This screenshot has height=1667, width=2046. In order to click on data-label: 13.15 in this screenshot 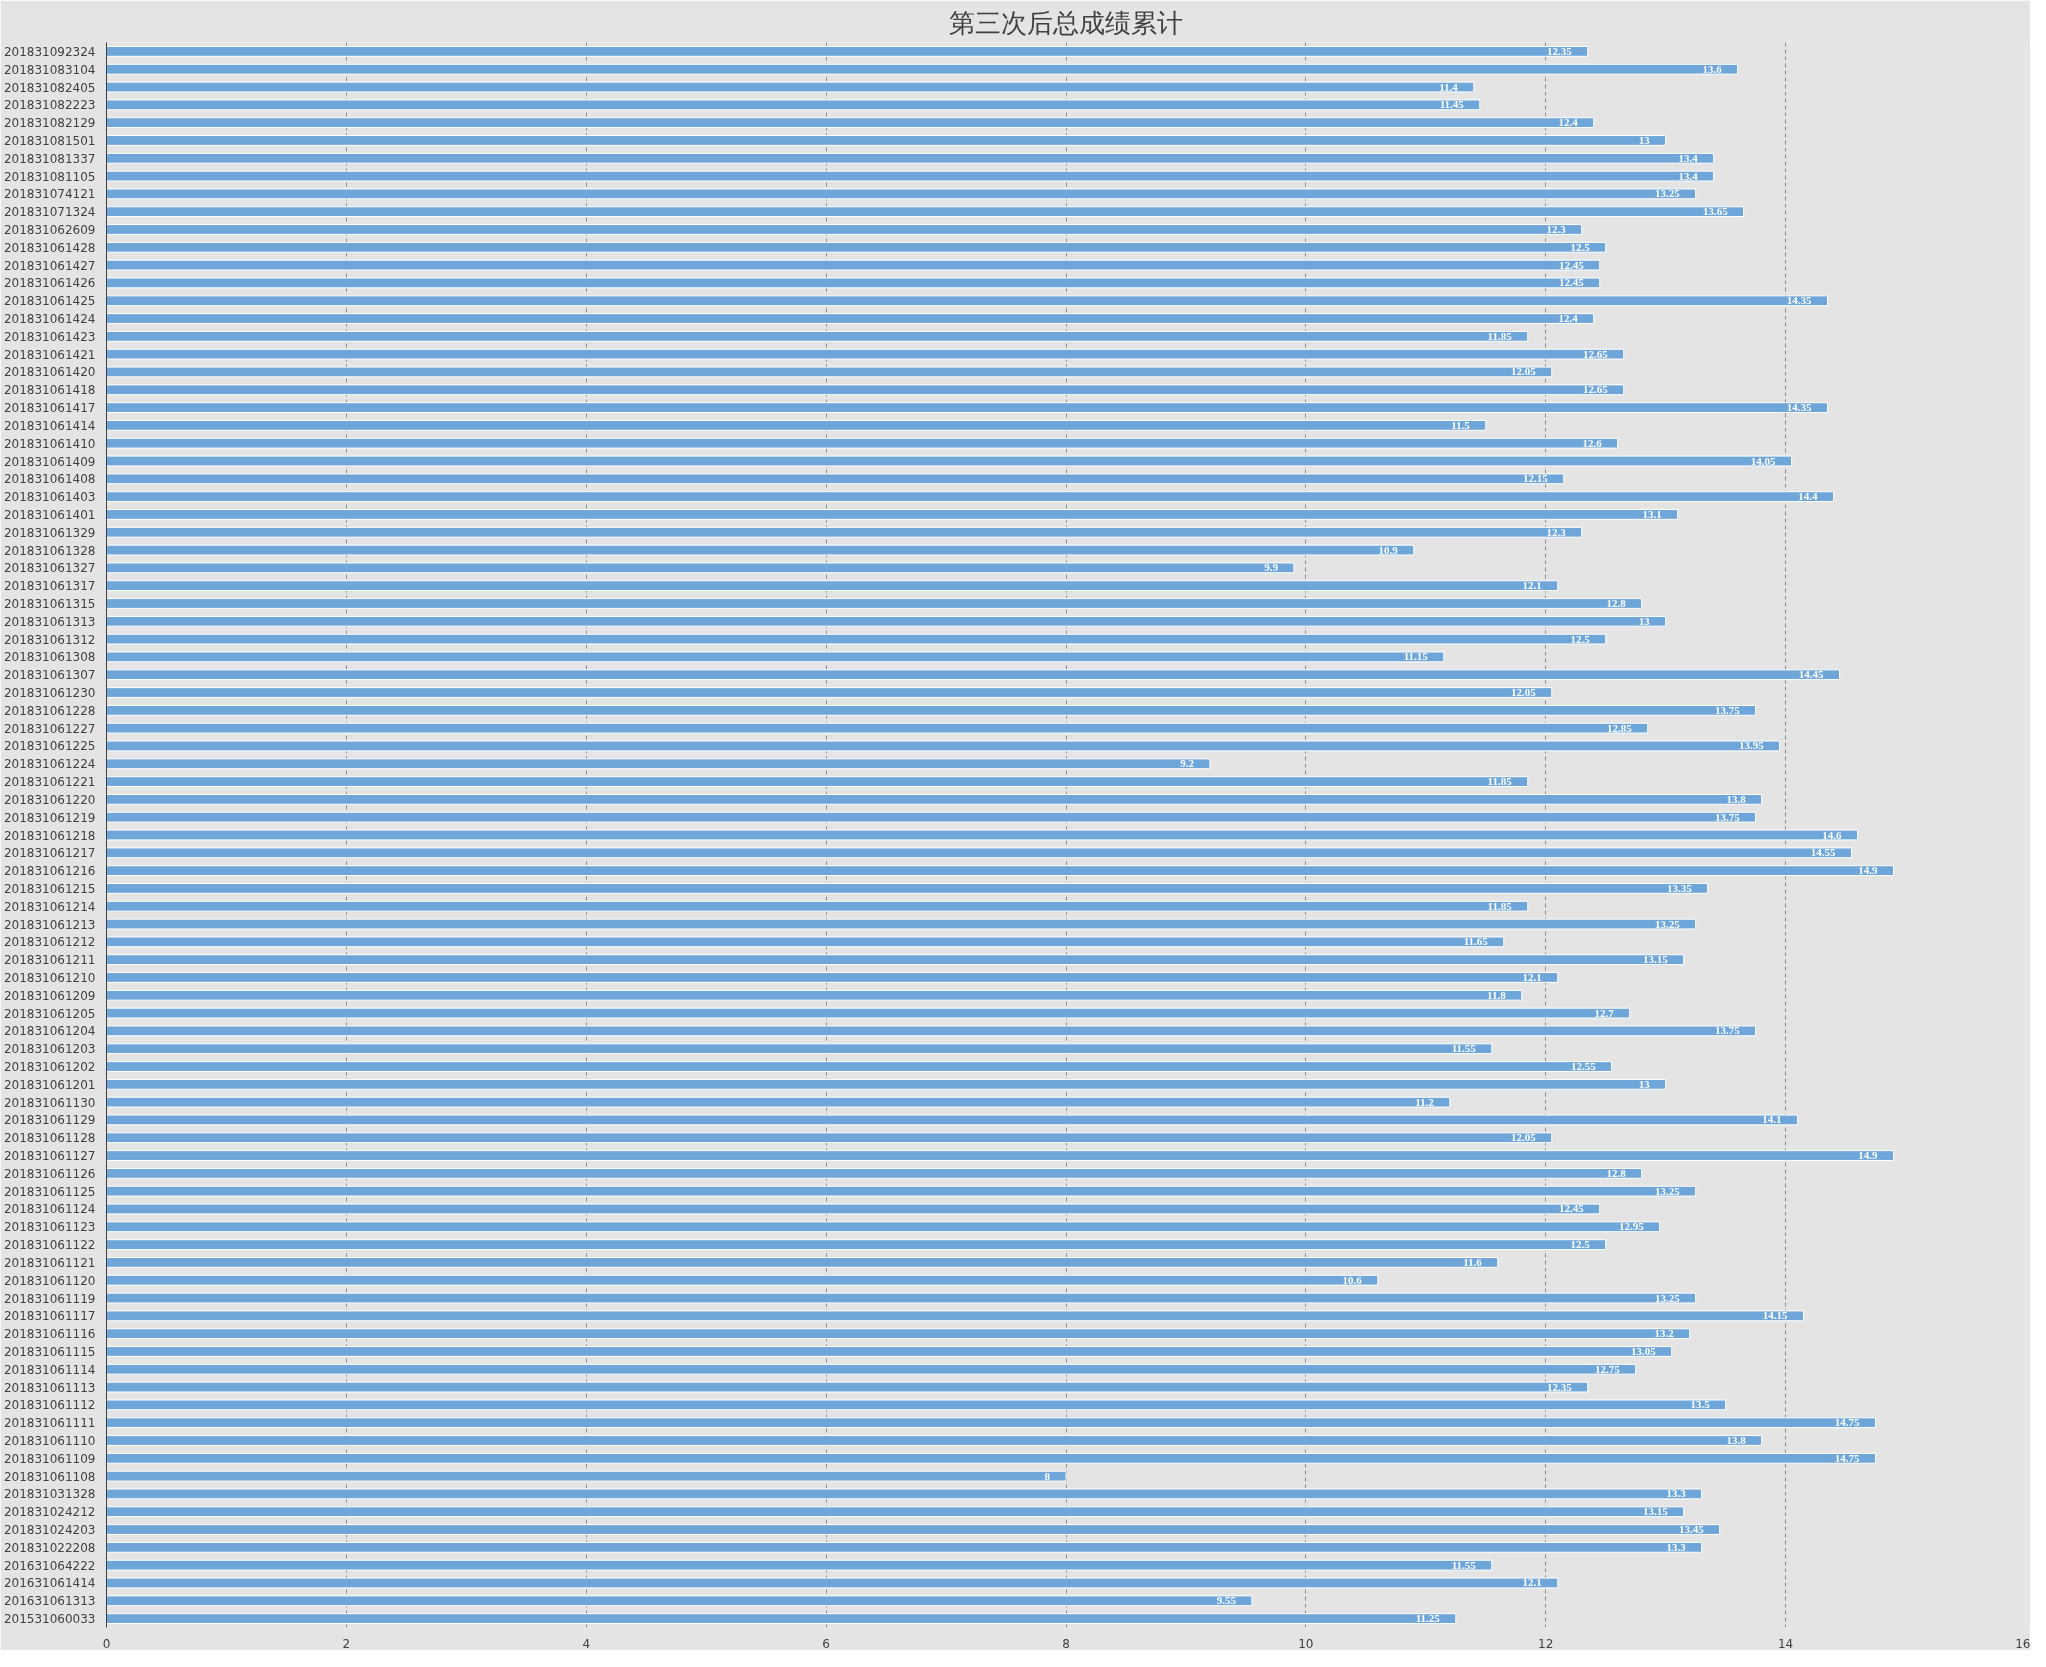, I will do `click(1655, 1511)`.